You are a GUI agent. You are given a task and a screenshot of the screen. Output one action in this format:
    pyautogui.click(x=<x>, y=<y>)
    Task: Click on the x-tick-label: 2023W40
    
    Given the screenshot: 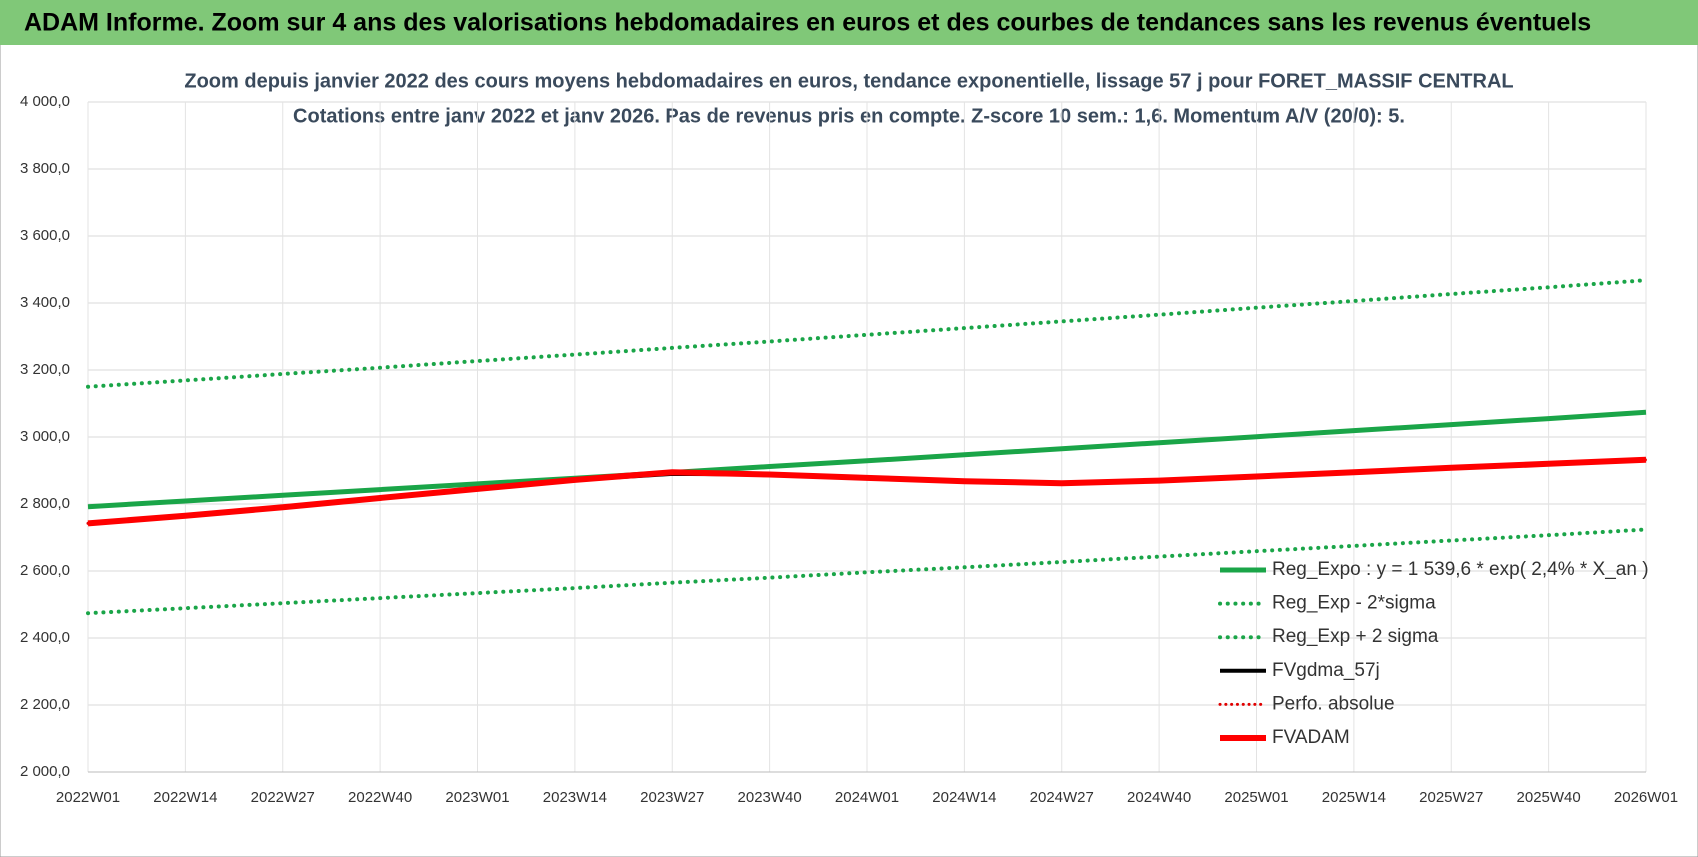 What is the action you would take?
    pyautogui.click(x=770, y=797)
    